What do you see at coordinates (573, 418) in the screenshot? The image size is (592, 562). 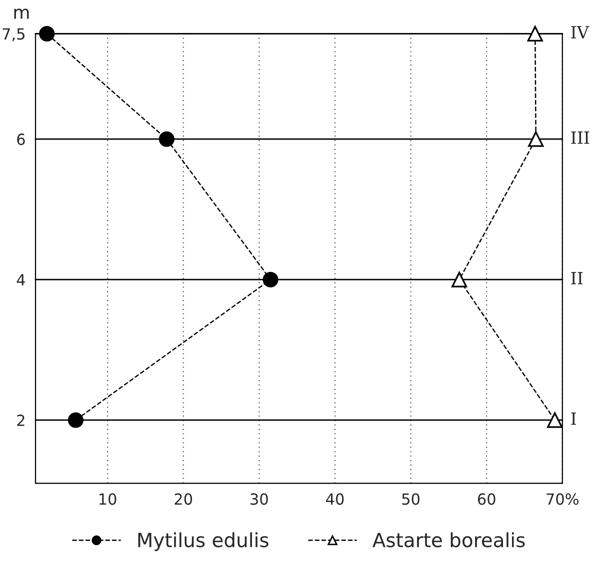 I see `ref-line-label: I` at bounding box center [573, 418].